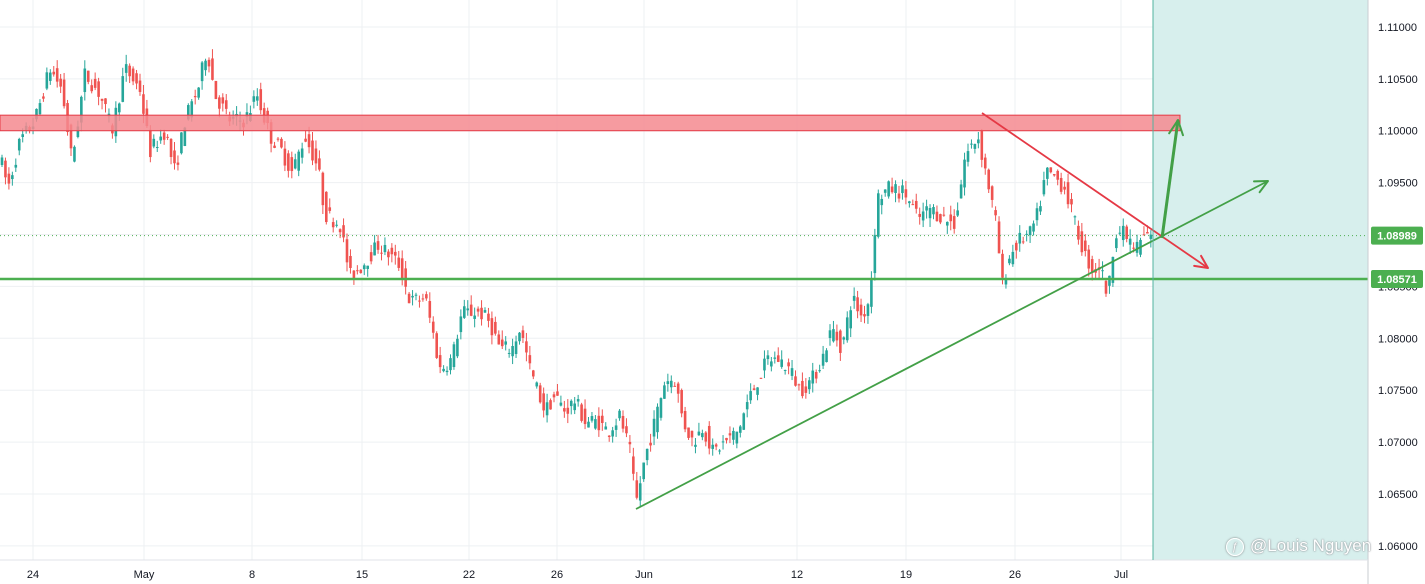 The height and width of the screenshot is (584, 1425). Describe the element at coordinates (1235, 547) in the screenshot. I see `author-icon: ƒ` at that location.